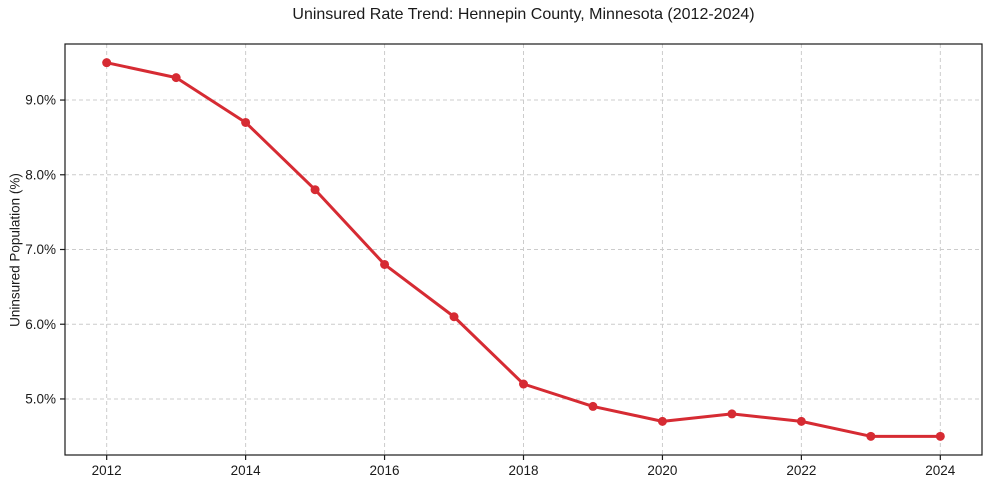 The image size is (989, 490). Describe the element at coordinates (662, 421) in the screenshot. I see `data-point-2020` at that location.